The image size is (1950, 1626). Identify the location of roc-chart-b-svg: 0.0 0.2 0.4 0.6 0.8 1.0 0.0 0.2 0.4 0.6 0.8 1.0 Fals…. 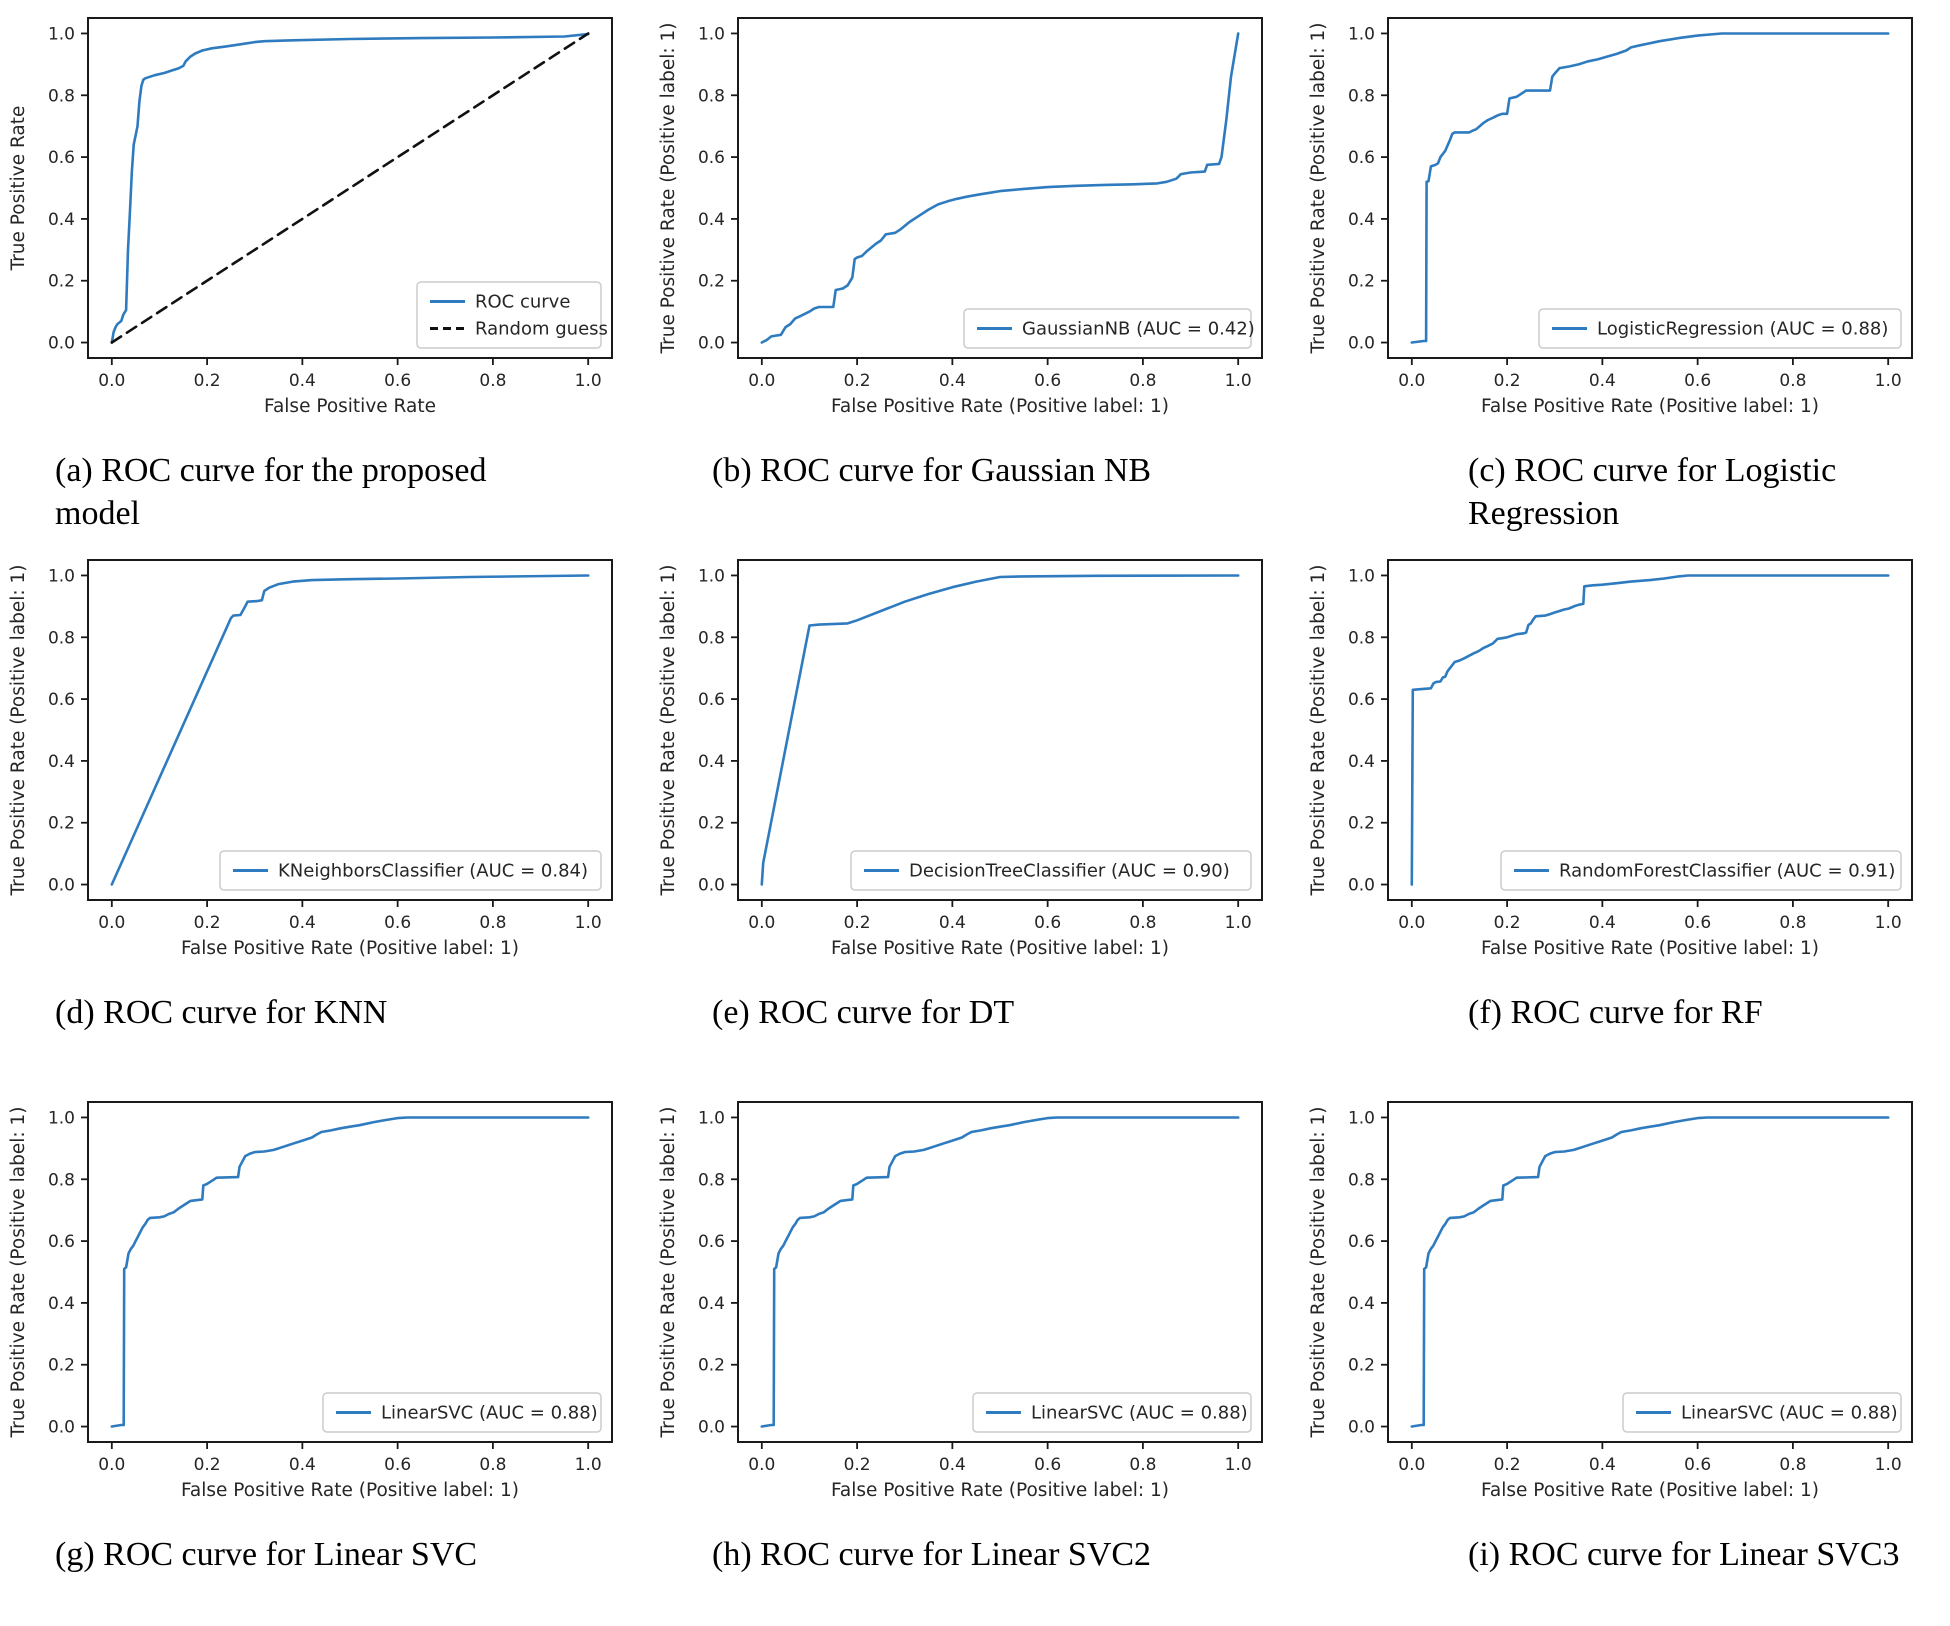
(965, 221).